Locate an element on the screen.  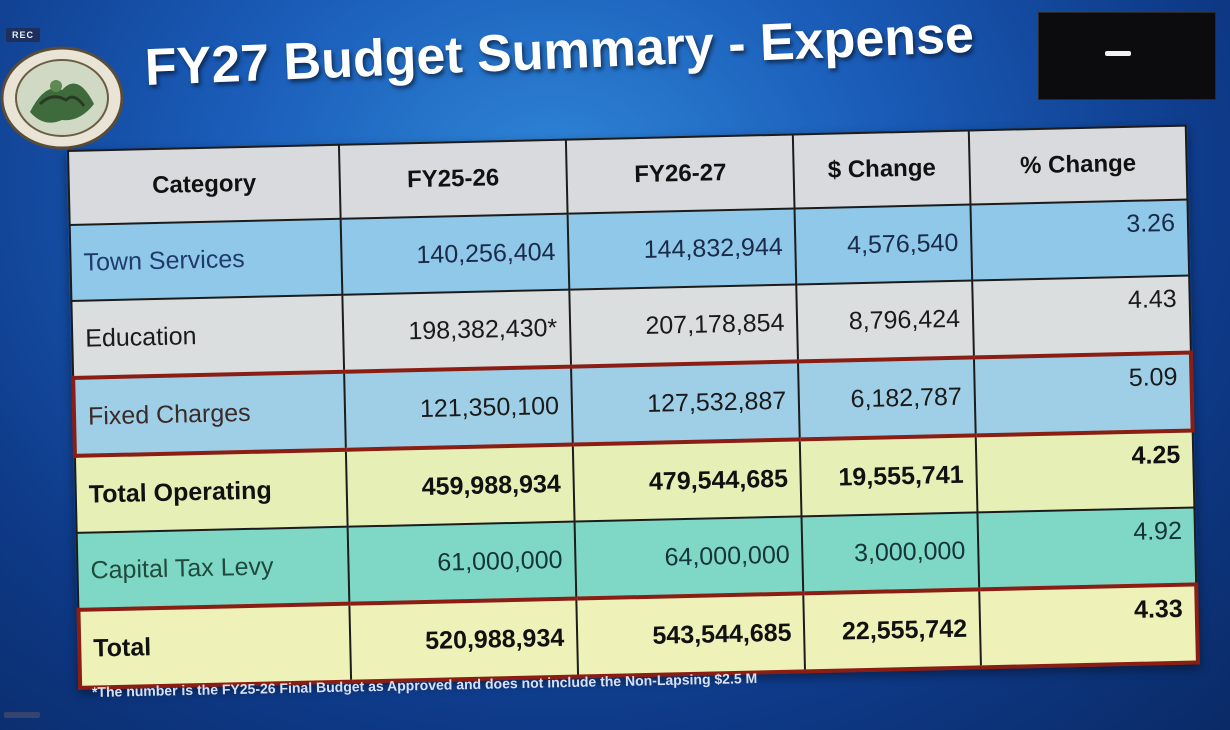
participant-video-tile is located at coordinates (1127, 56).